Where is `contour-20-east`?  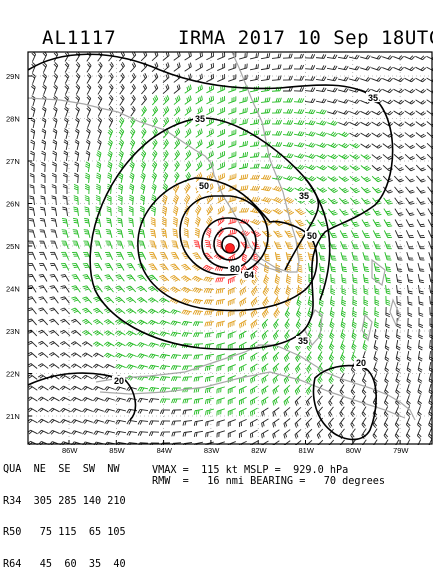 contour-20-east is located at coordinates (344, 403).